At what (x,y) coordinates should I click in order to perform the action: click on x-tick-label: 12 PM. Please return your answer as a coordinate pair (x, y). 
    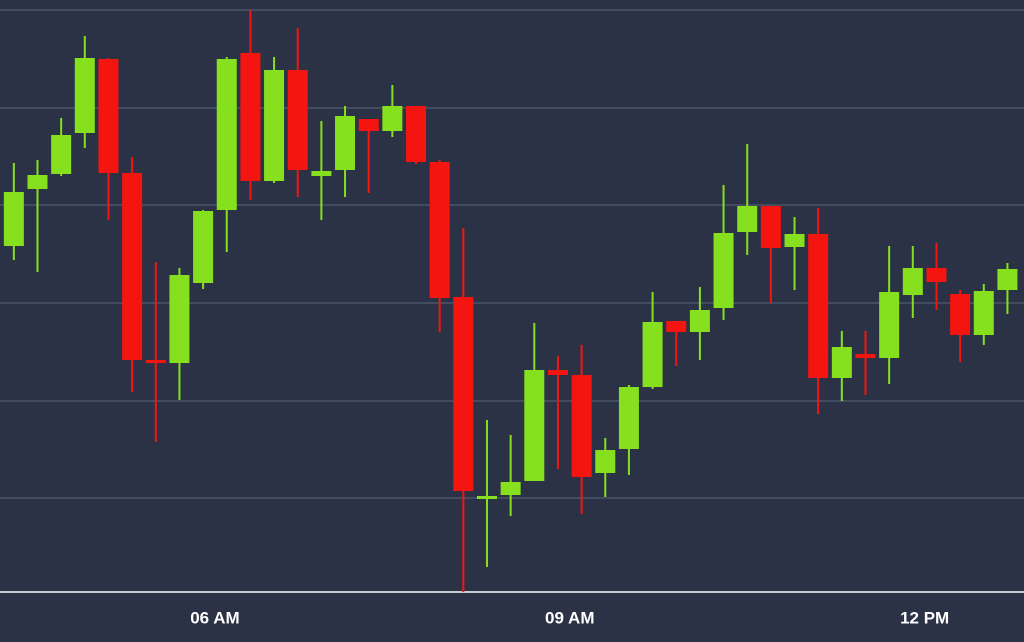
    Looking at the image, I should click on (924, 617).